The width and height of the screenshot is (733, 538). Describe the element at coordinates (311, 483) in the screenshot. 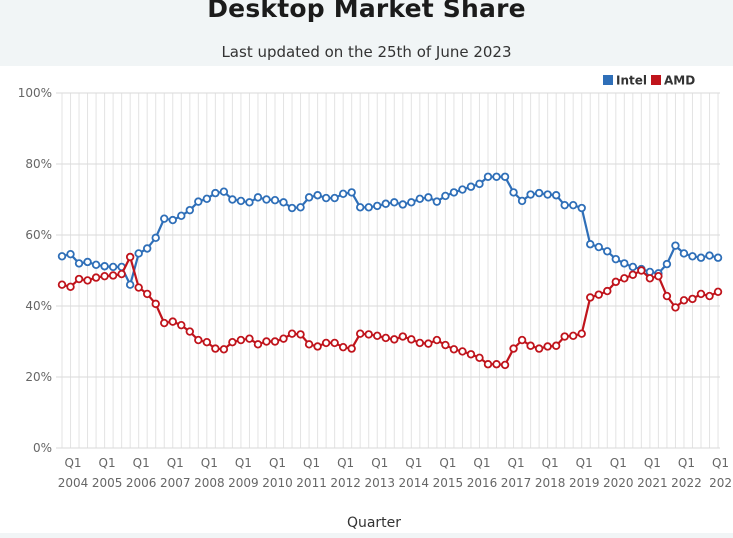

I see `x-tick-year-label: 2011` at that location.